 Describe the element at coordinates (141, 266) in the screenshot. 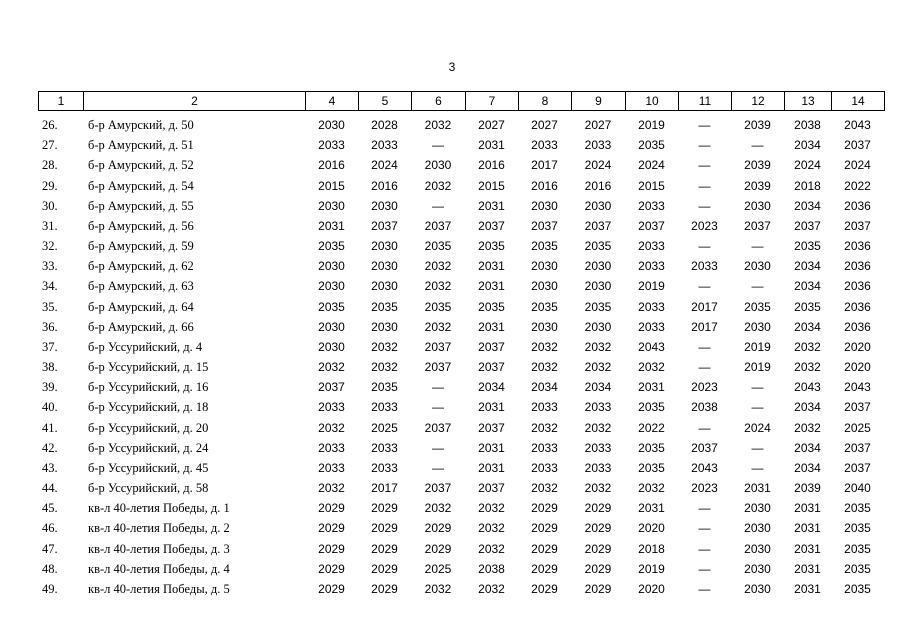

I see `address: б-р Амурский, д. 62` at that location.